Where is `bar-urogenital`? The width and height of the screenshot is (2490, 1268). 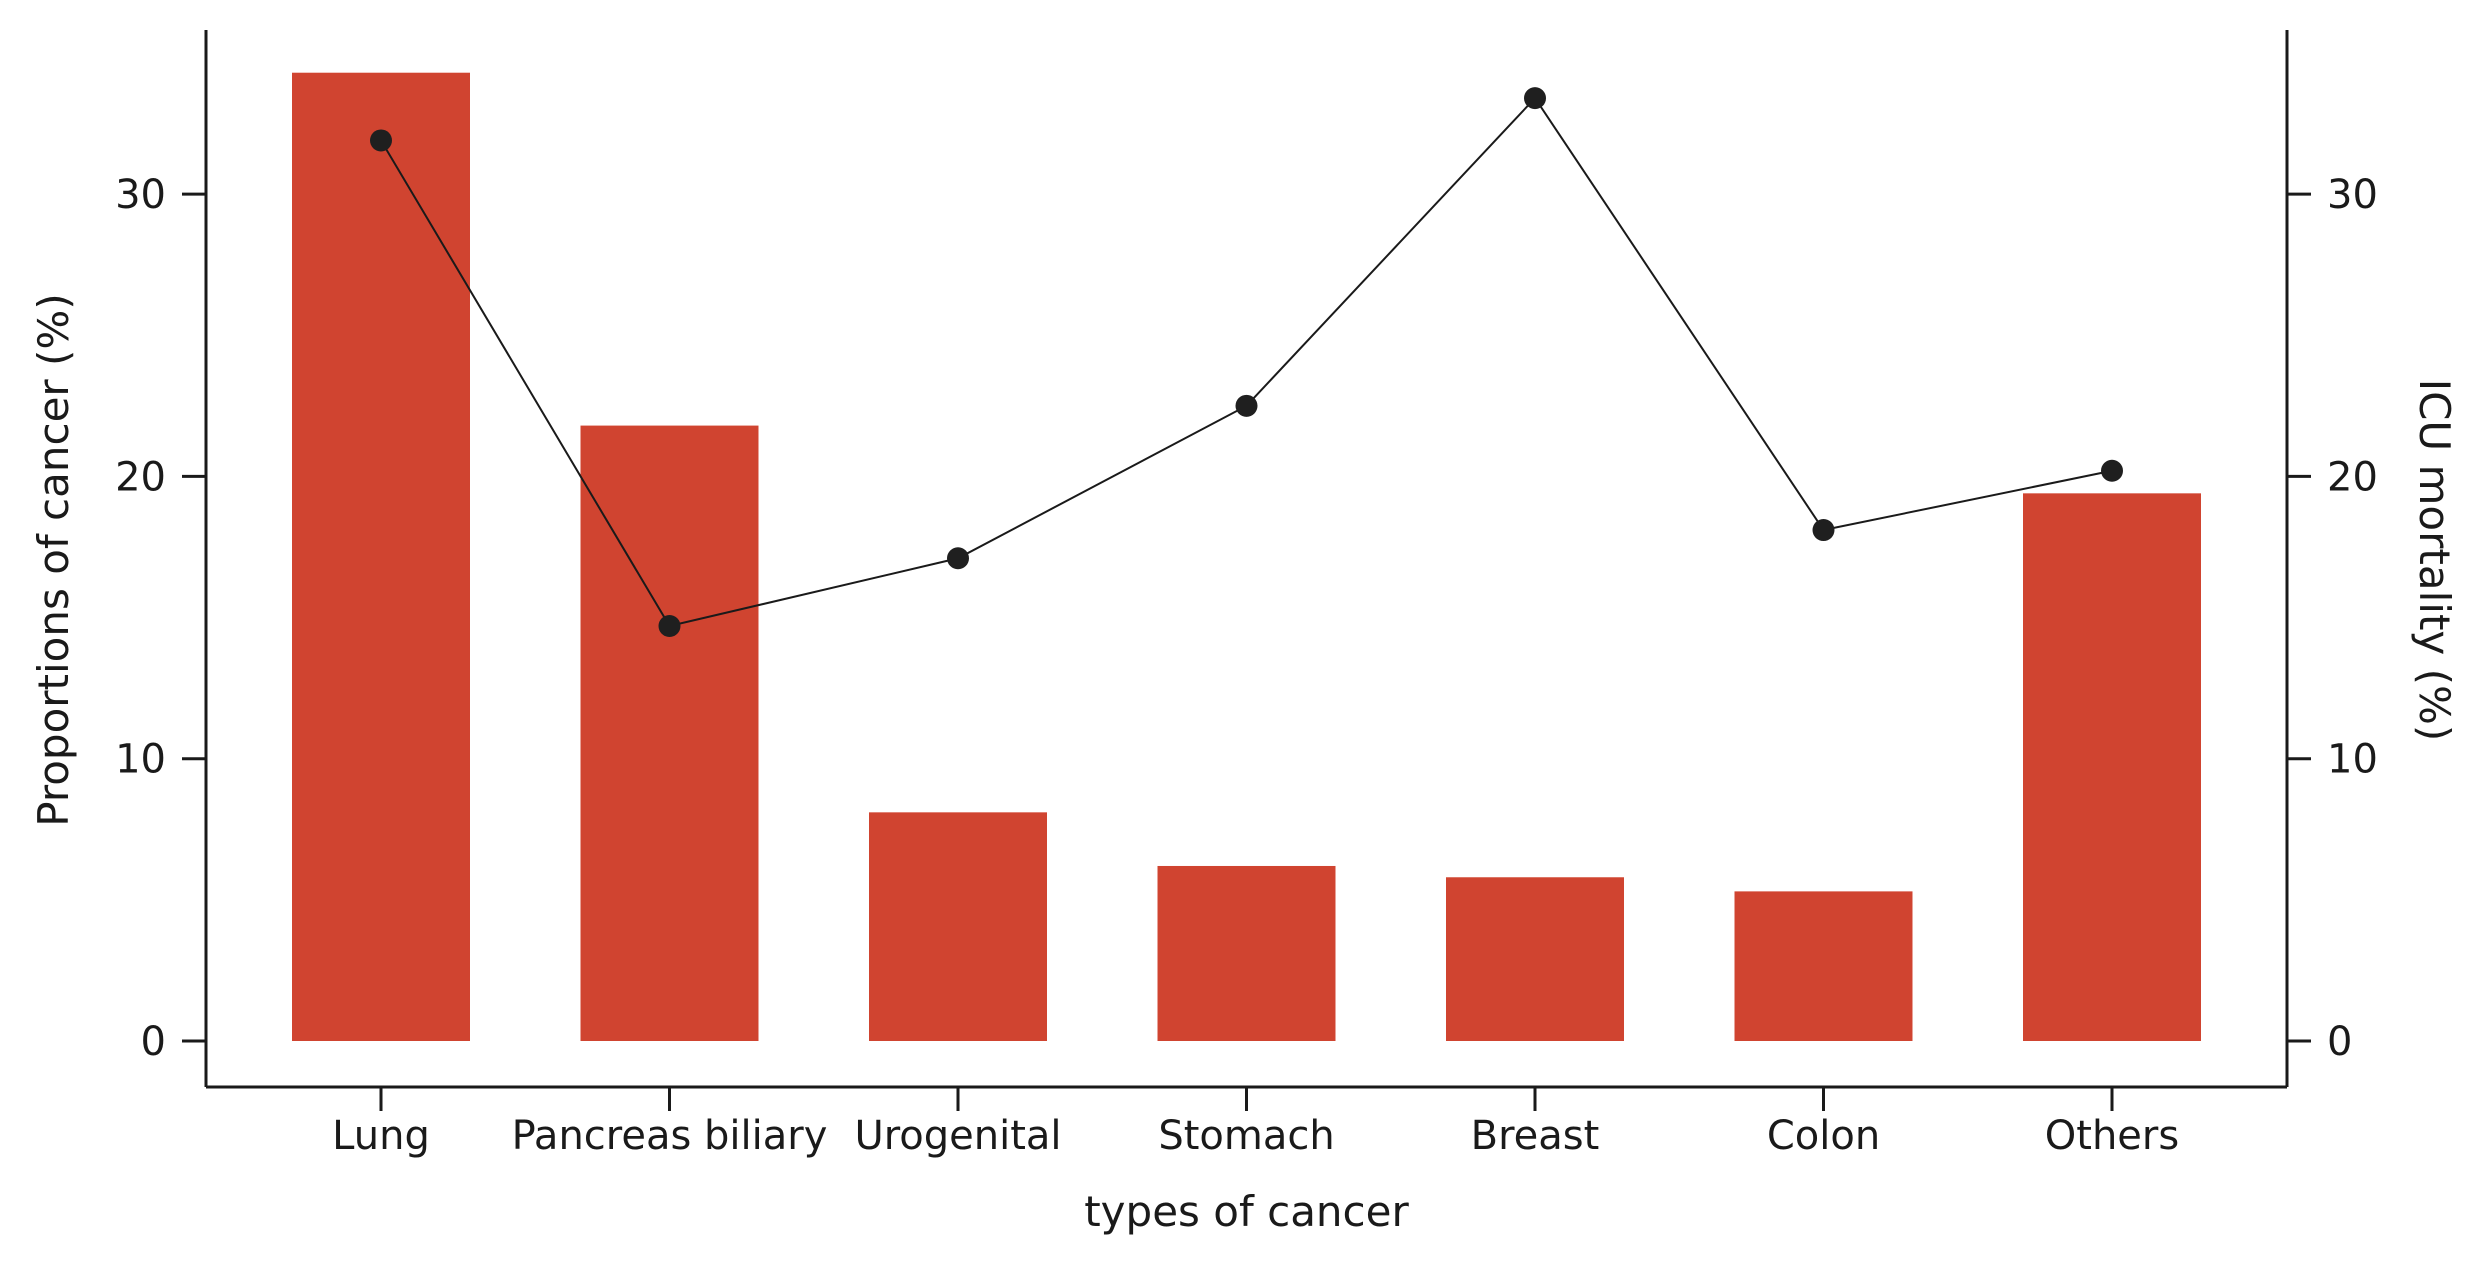
bar-urogenital is located at coordinates (958, 926).